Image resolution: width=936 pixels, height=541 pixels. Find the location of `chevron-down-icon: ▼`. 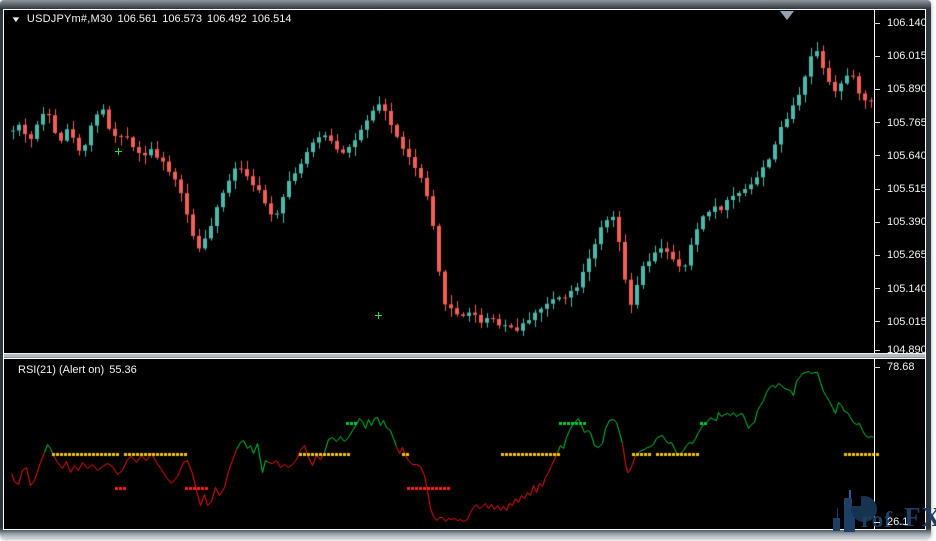

chevron-down-icon: ▼ is located at coordinates (16, 19).